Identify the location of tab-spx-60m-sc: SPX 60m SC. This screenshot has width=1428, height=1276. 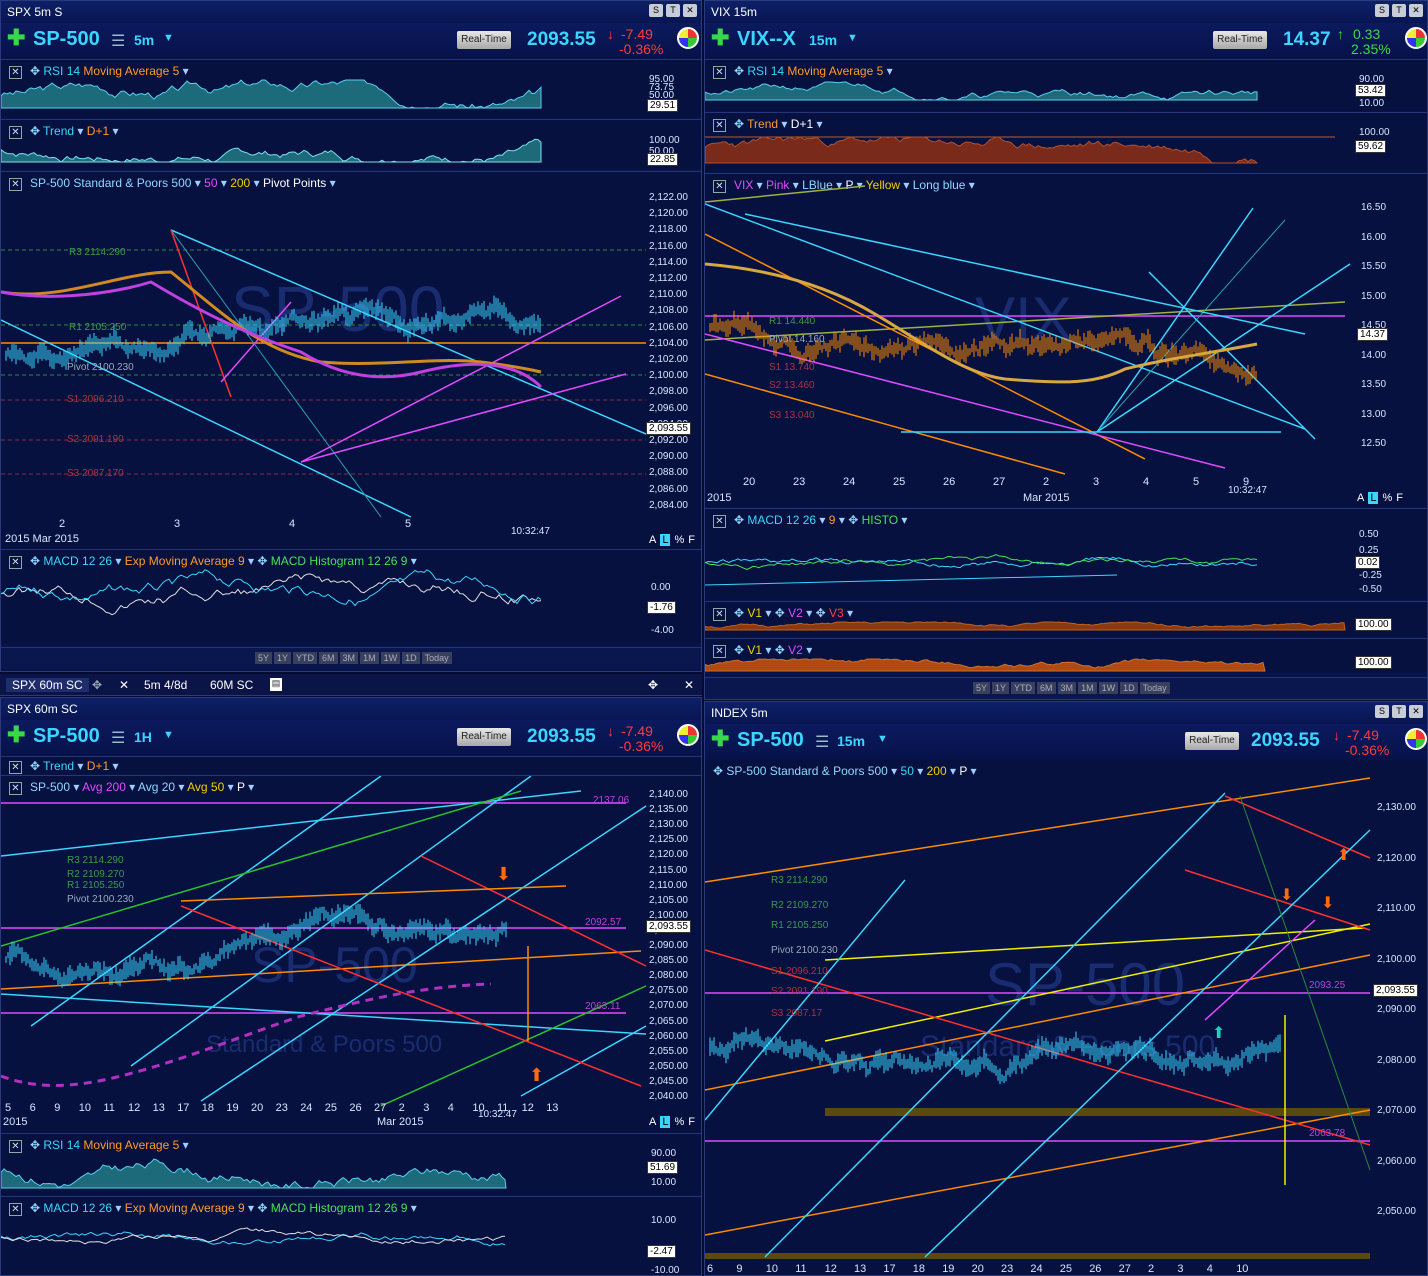
(47, 685).